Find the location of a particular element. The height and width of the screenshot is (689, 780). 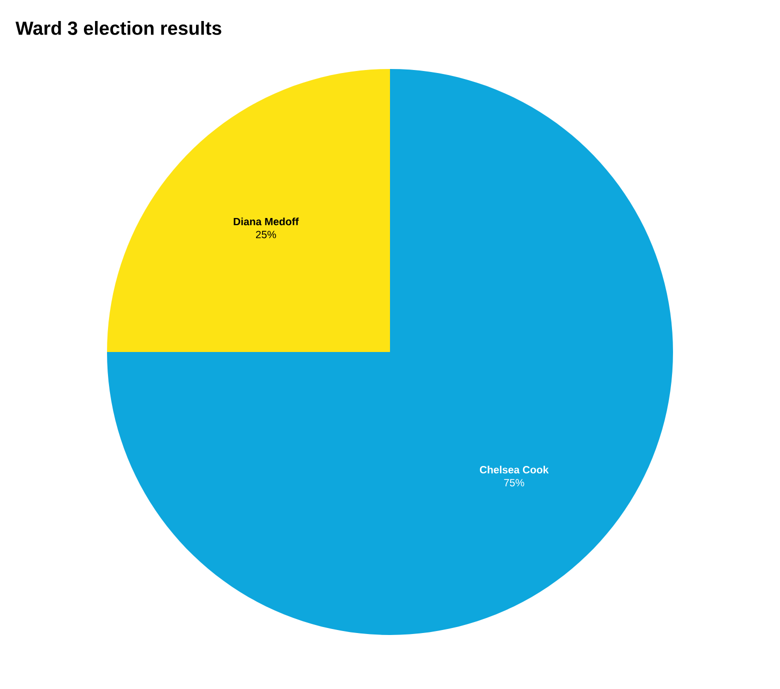

data-label: 25% is located at coordinates (266, 234).